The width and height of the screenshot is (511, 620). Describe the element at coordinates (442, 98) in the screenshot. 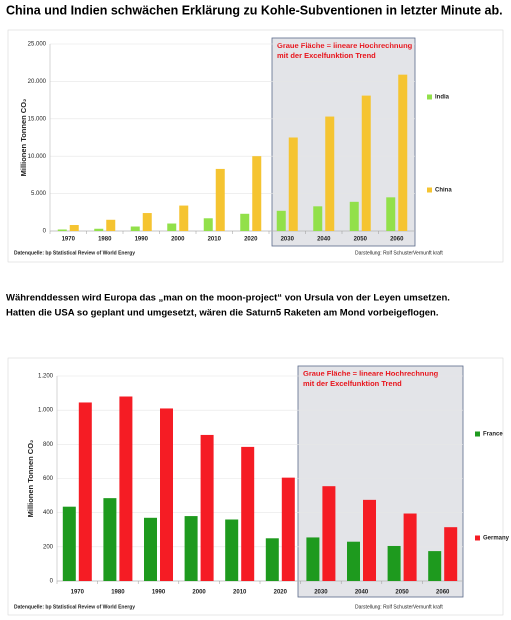

I see `legend-label: India` at that location.